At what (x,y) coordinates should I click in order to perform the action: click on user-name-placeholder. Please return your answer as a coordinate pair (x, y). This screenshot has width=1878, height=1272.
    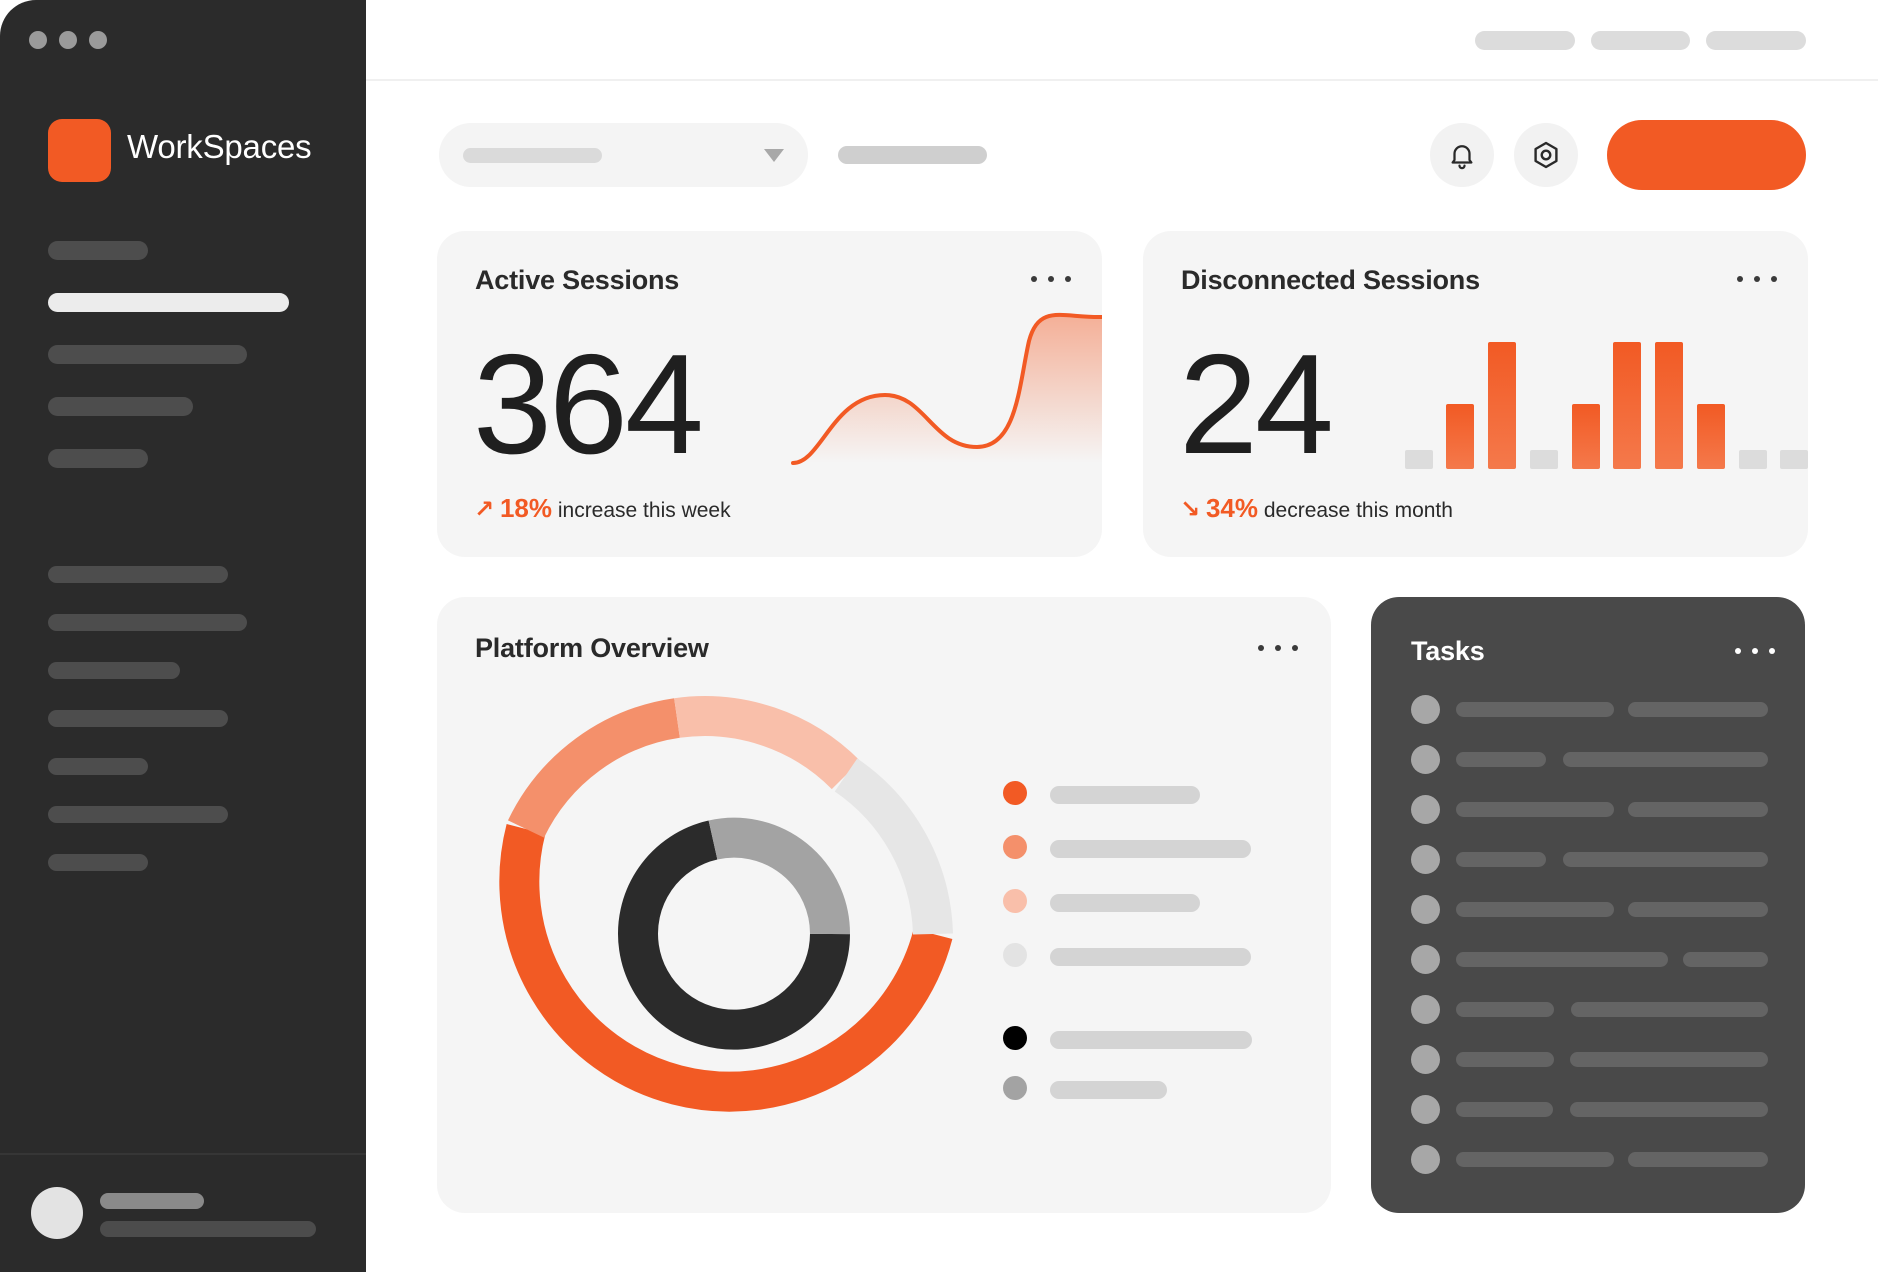
    Looking at the image, I should click on (152, 1201).